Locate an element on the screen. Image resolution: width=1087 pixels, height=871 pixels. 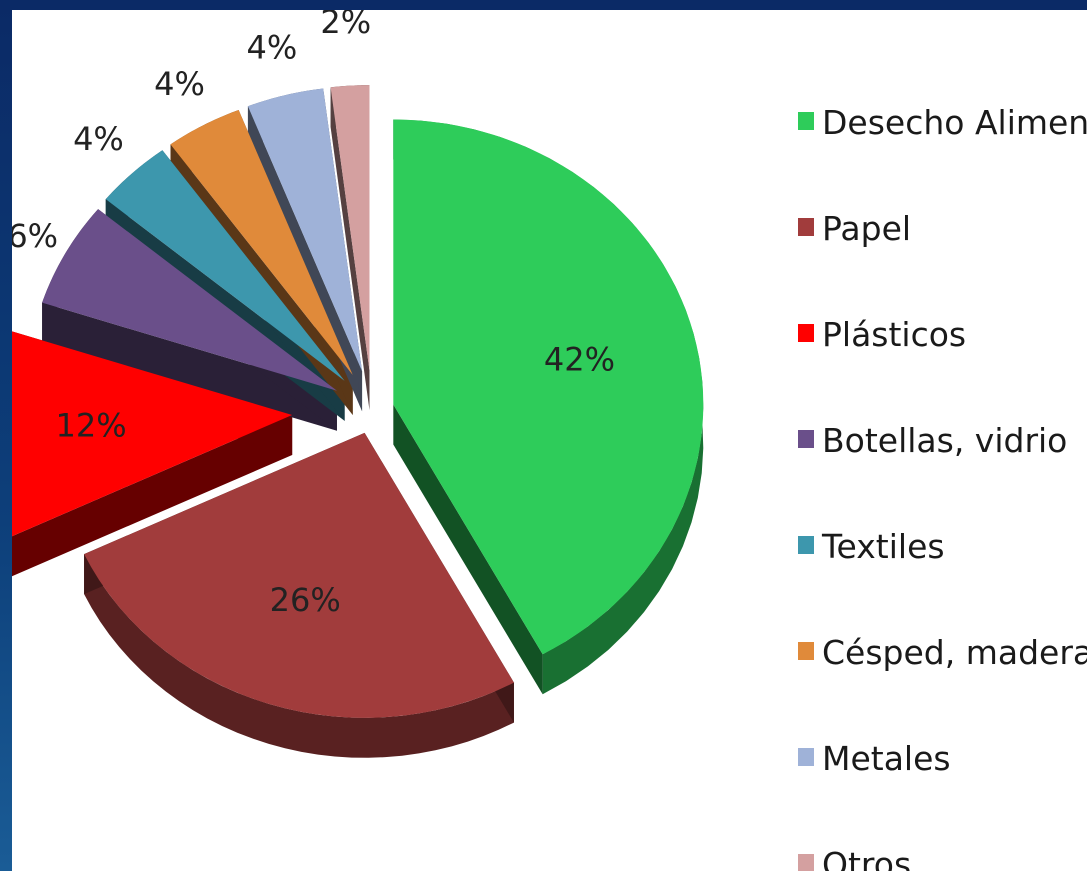
legend-label: Papel is located at coordinates (866, 228).